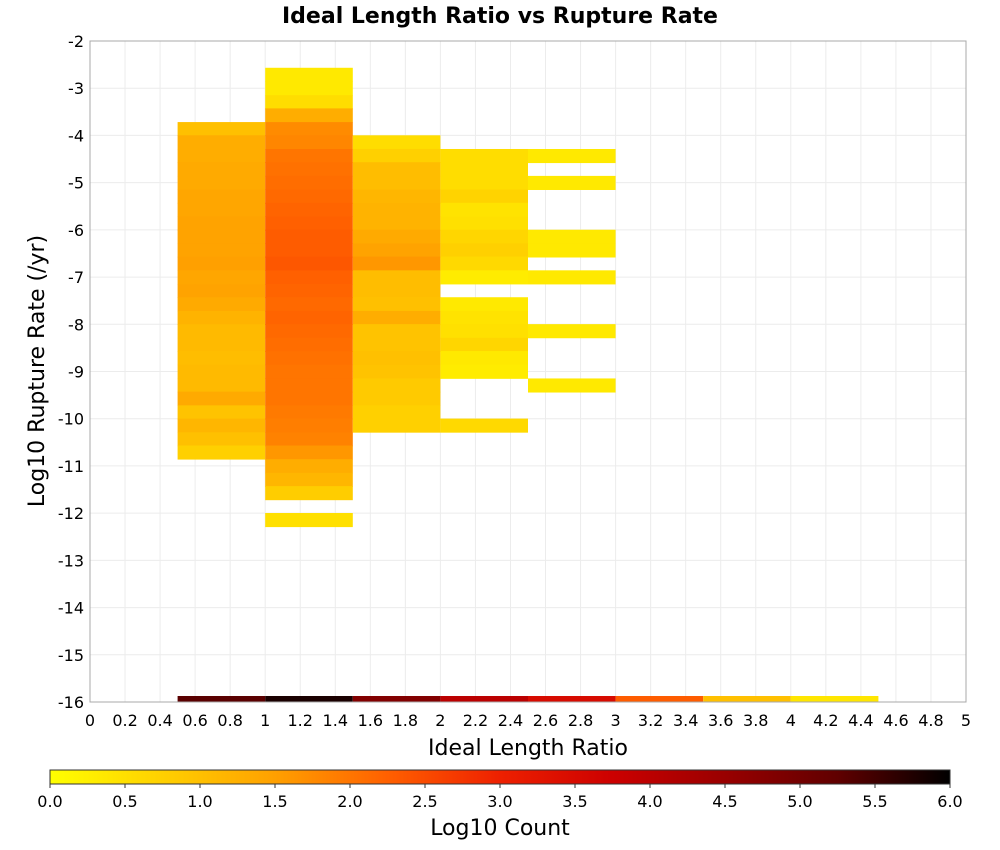 The width and height of the screenshot is (1000, 850). Describe the element at coordinates (860, 720) in the screenshot. I see `x-tick-label: 4.4` at that location.